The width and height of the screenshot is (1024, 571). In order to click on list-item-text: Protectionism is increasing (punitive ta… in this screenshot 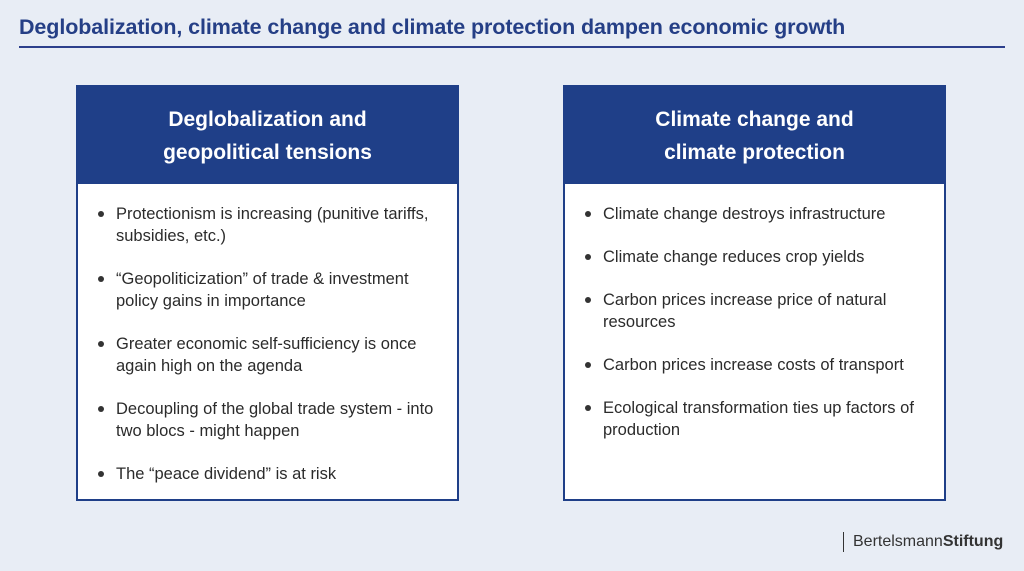, I will do `click(272, 225)`.